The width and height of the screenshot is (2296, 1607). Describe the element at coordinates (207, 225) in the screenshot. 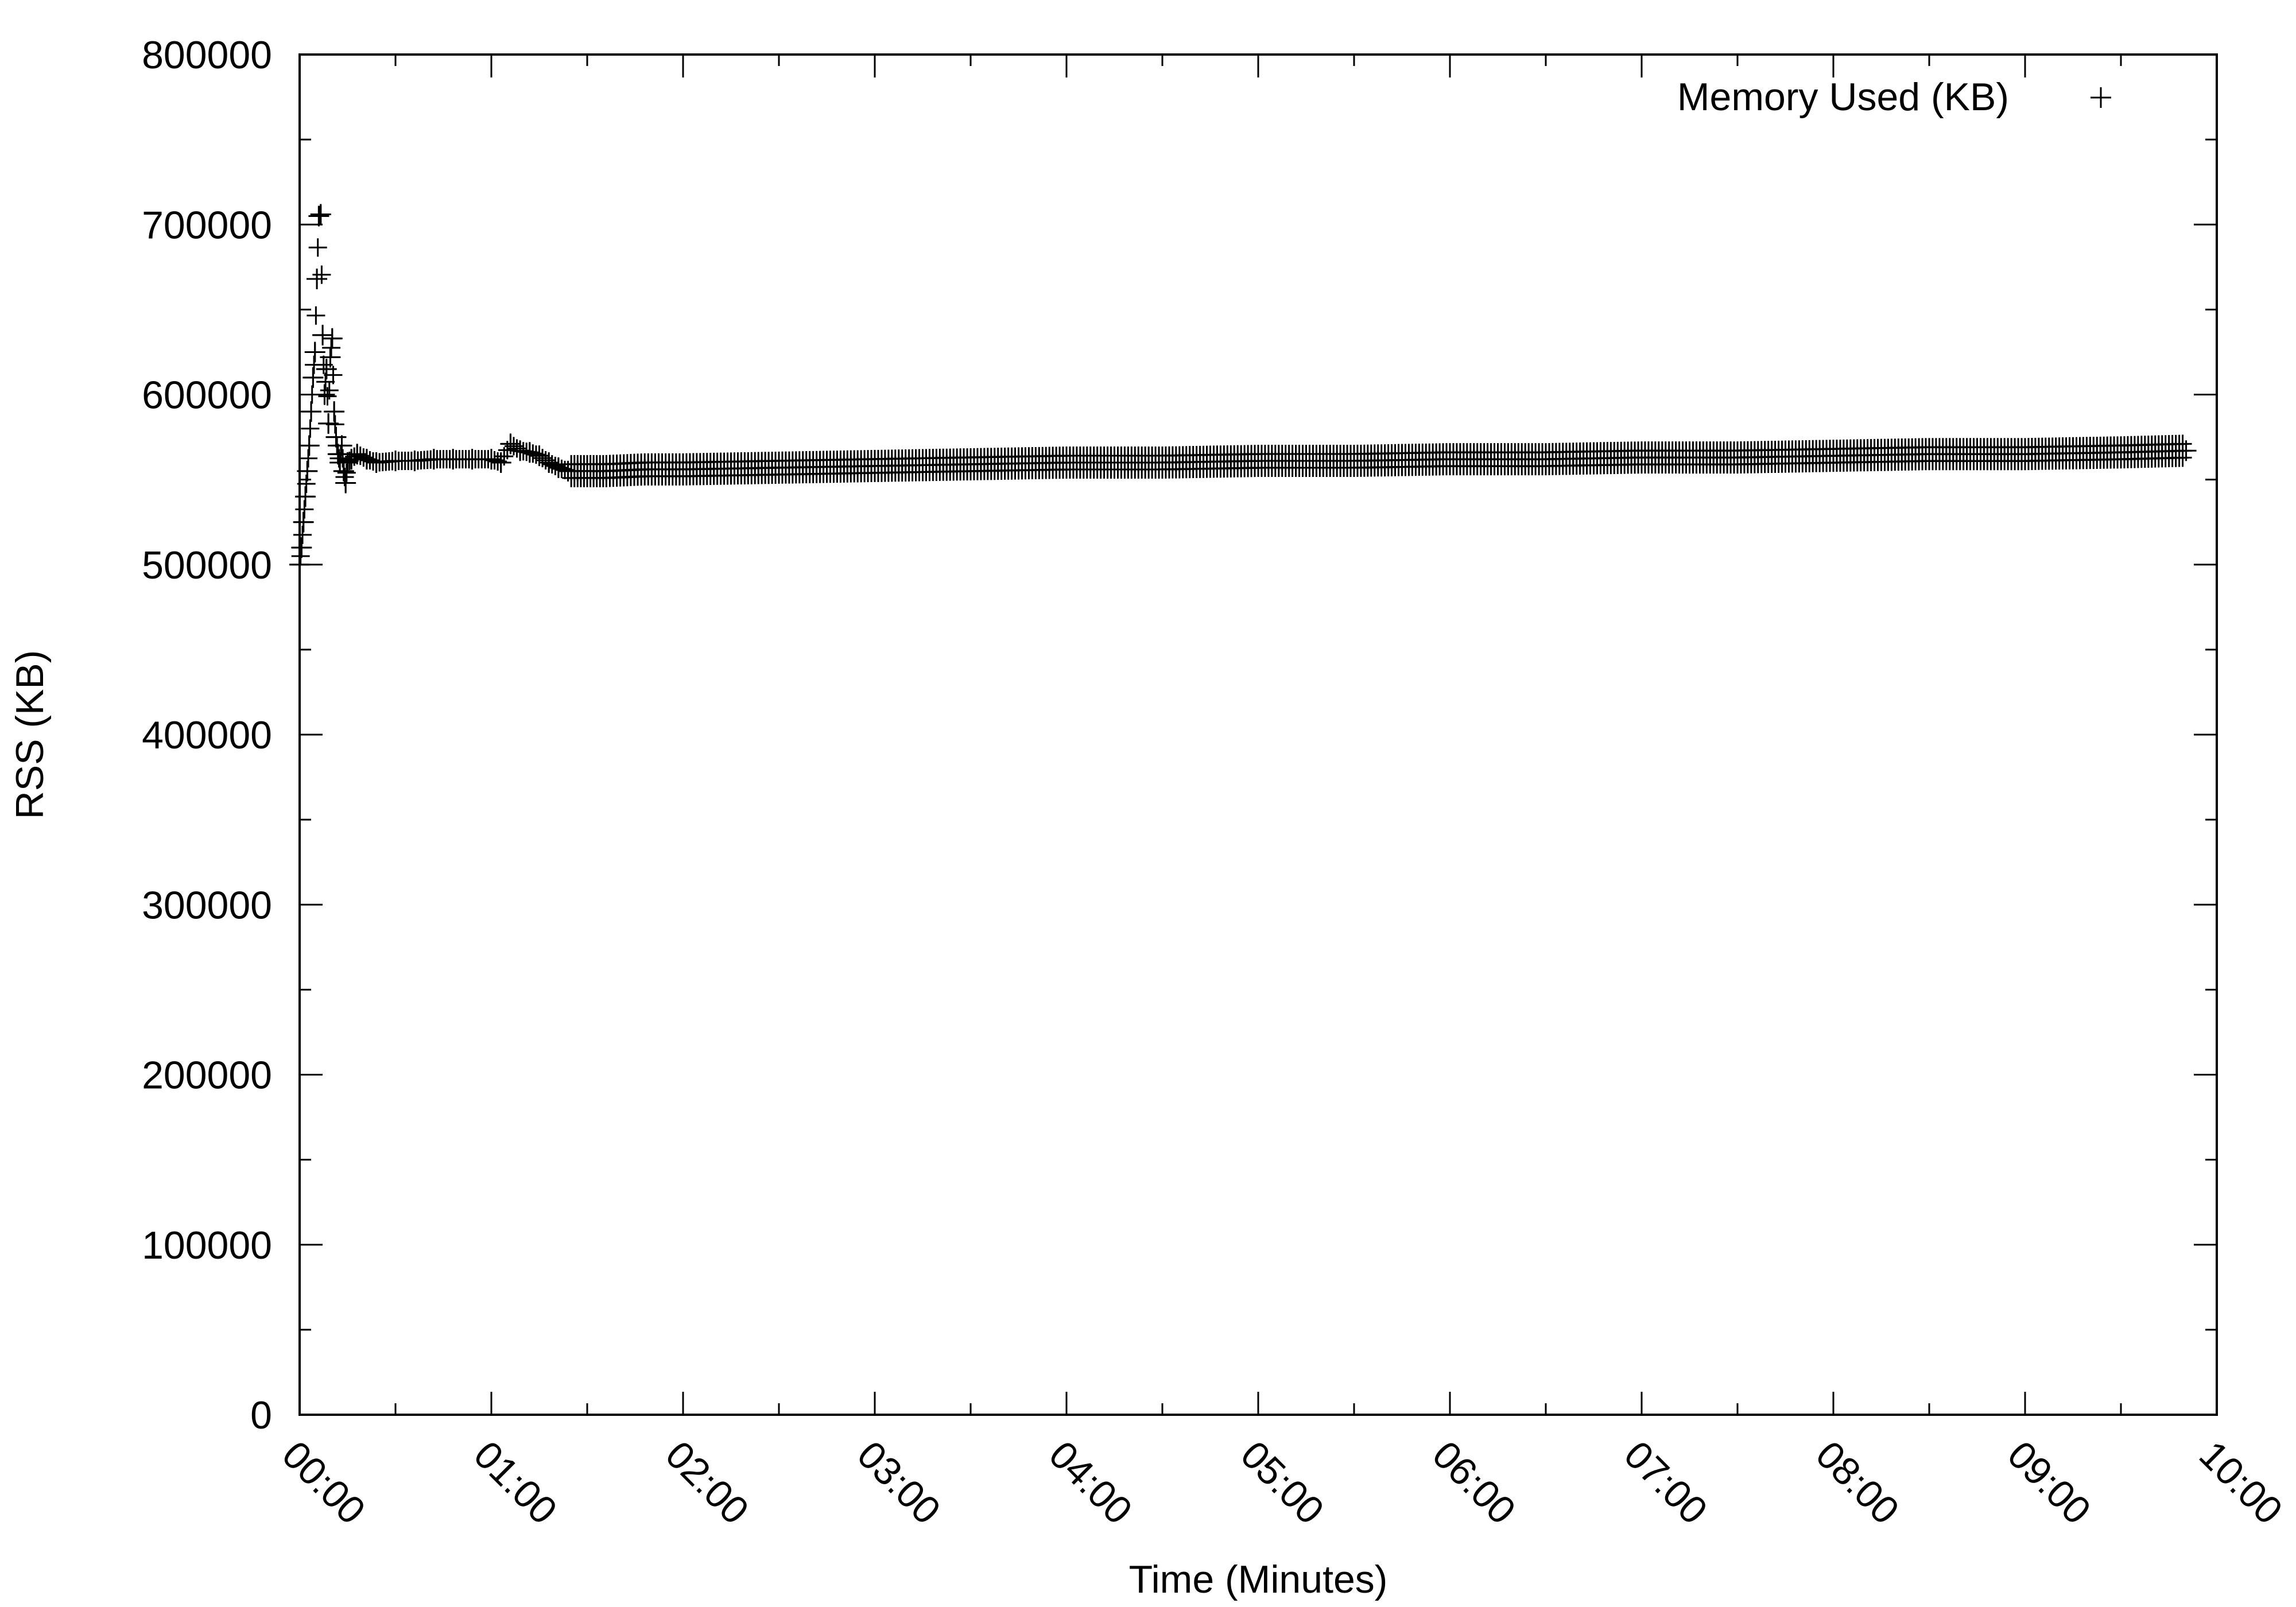

I see `y-tick-label: 700000` at that location.